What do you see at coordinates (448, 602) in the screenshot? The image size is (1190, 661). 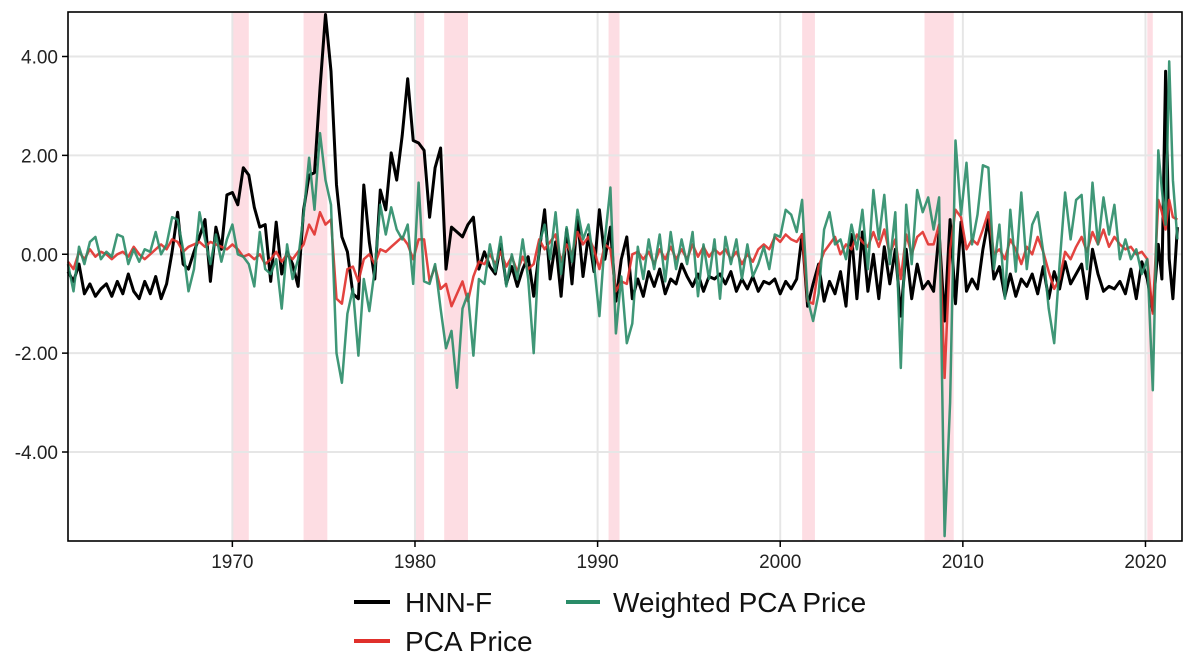 I see `legend-label-hnn-f: HNN-F` at bounding box center [448, 602].